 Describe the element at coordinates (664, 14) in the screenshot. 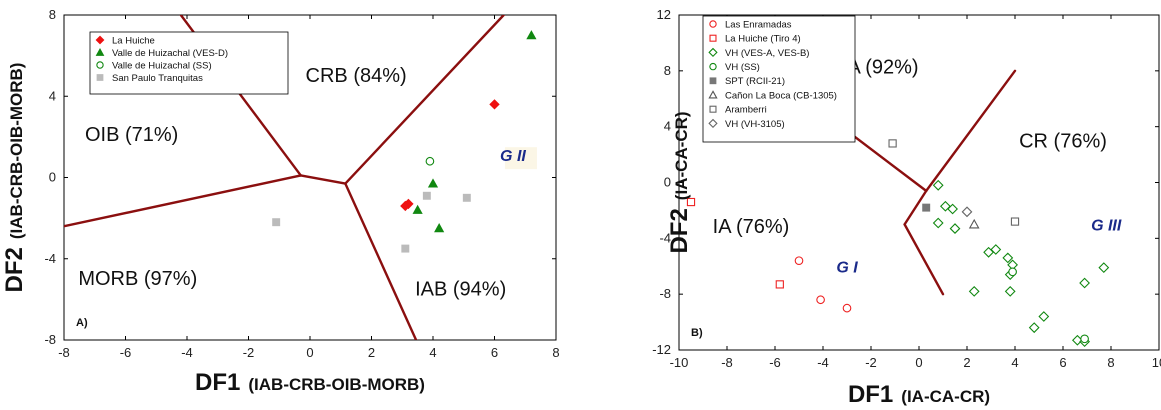

I see `y-tick-label: 12` at that location.